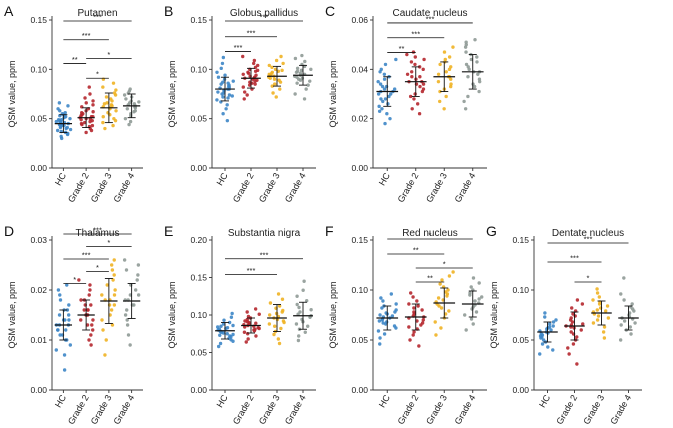 The height and width of the screenshot is (428, 673). I want to click on x-tick-label: Grade 2, so click(243, 187).